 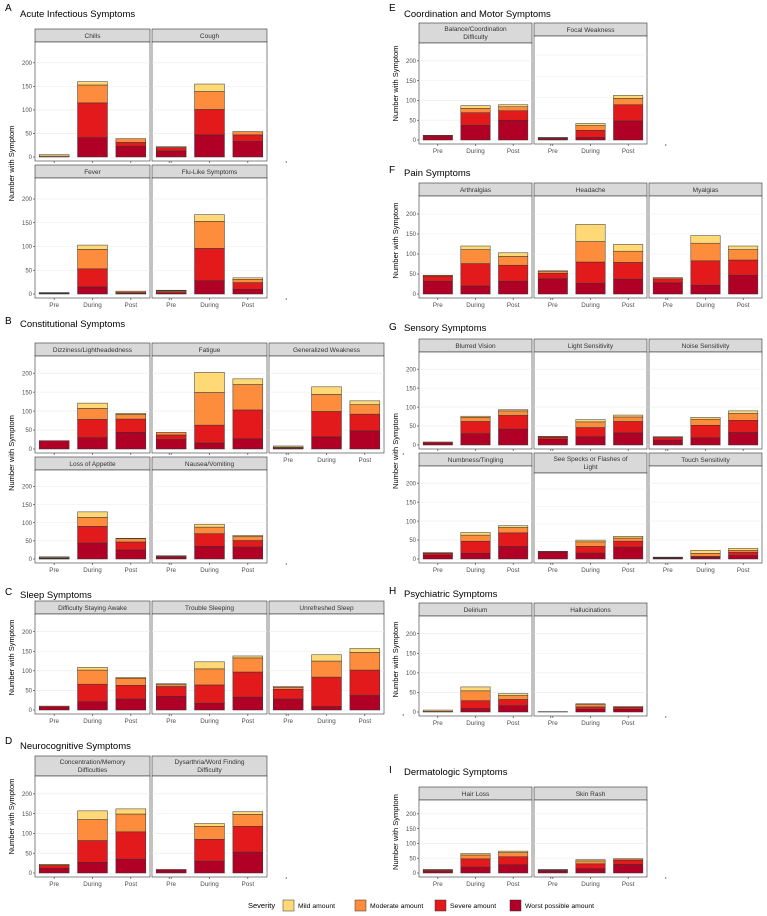 What do you see at coordinates (475, 570) in the screenshot?
I see `x-tick-label: During` at bounding box center [475, 570].